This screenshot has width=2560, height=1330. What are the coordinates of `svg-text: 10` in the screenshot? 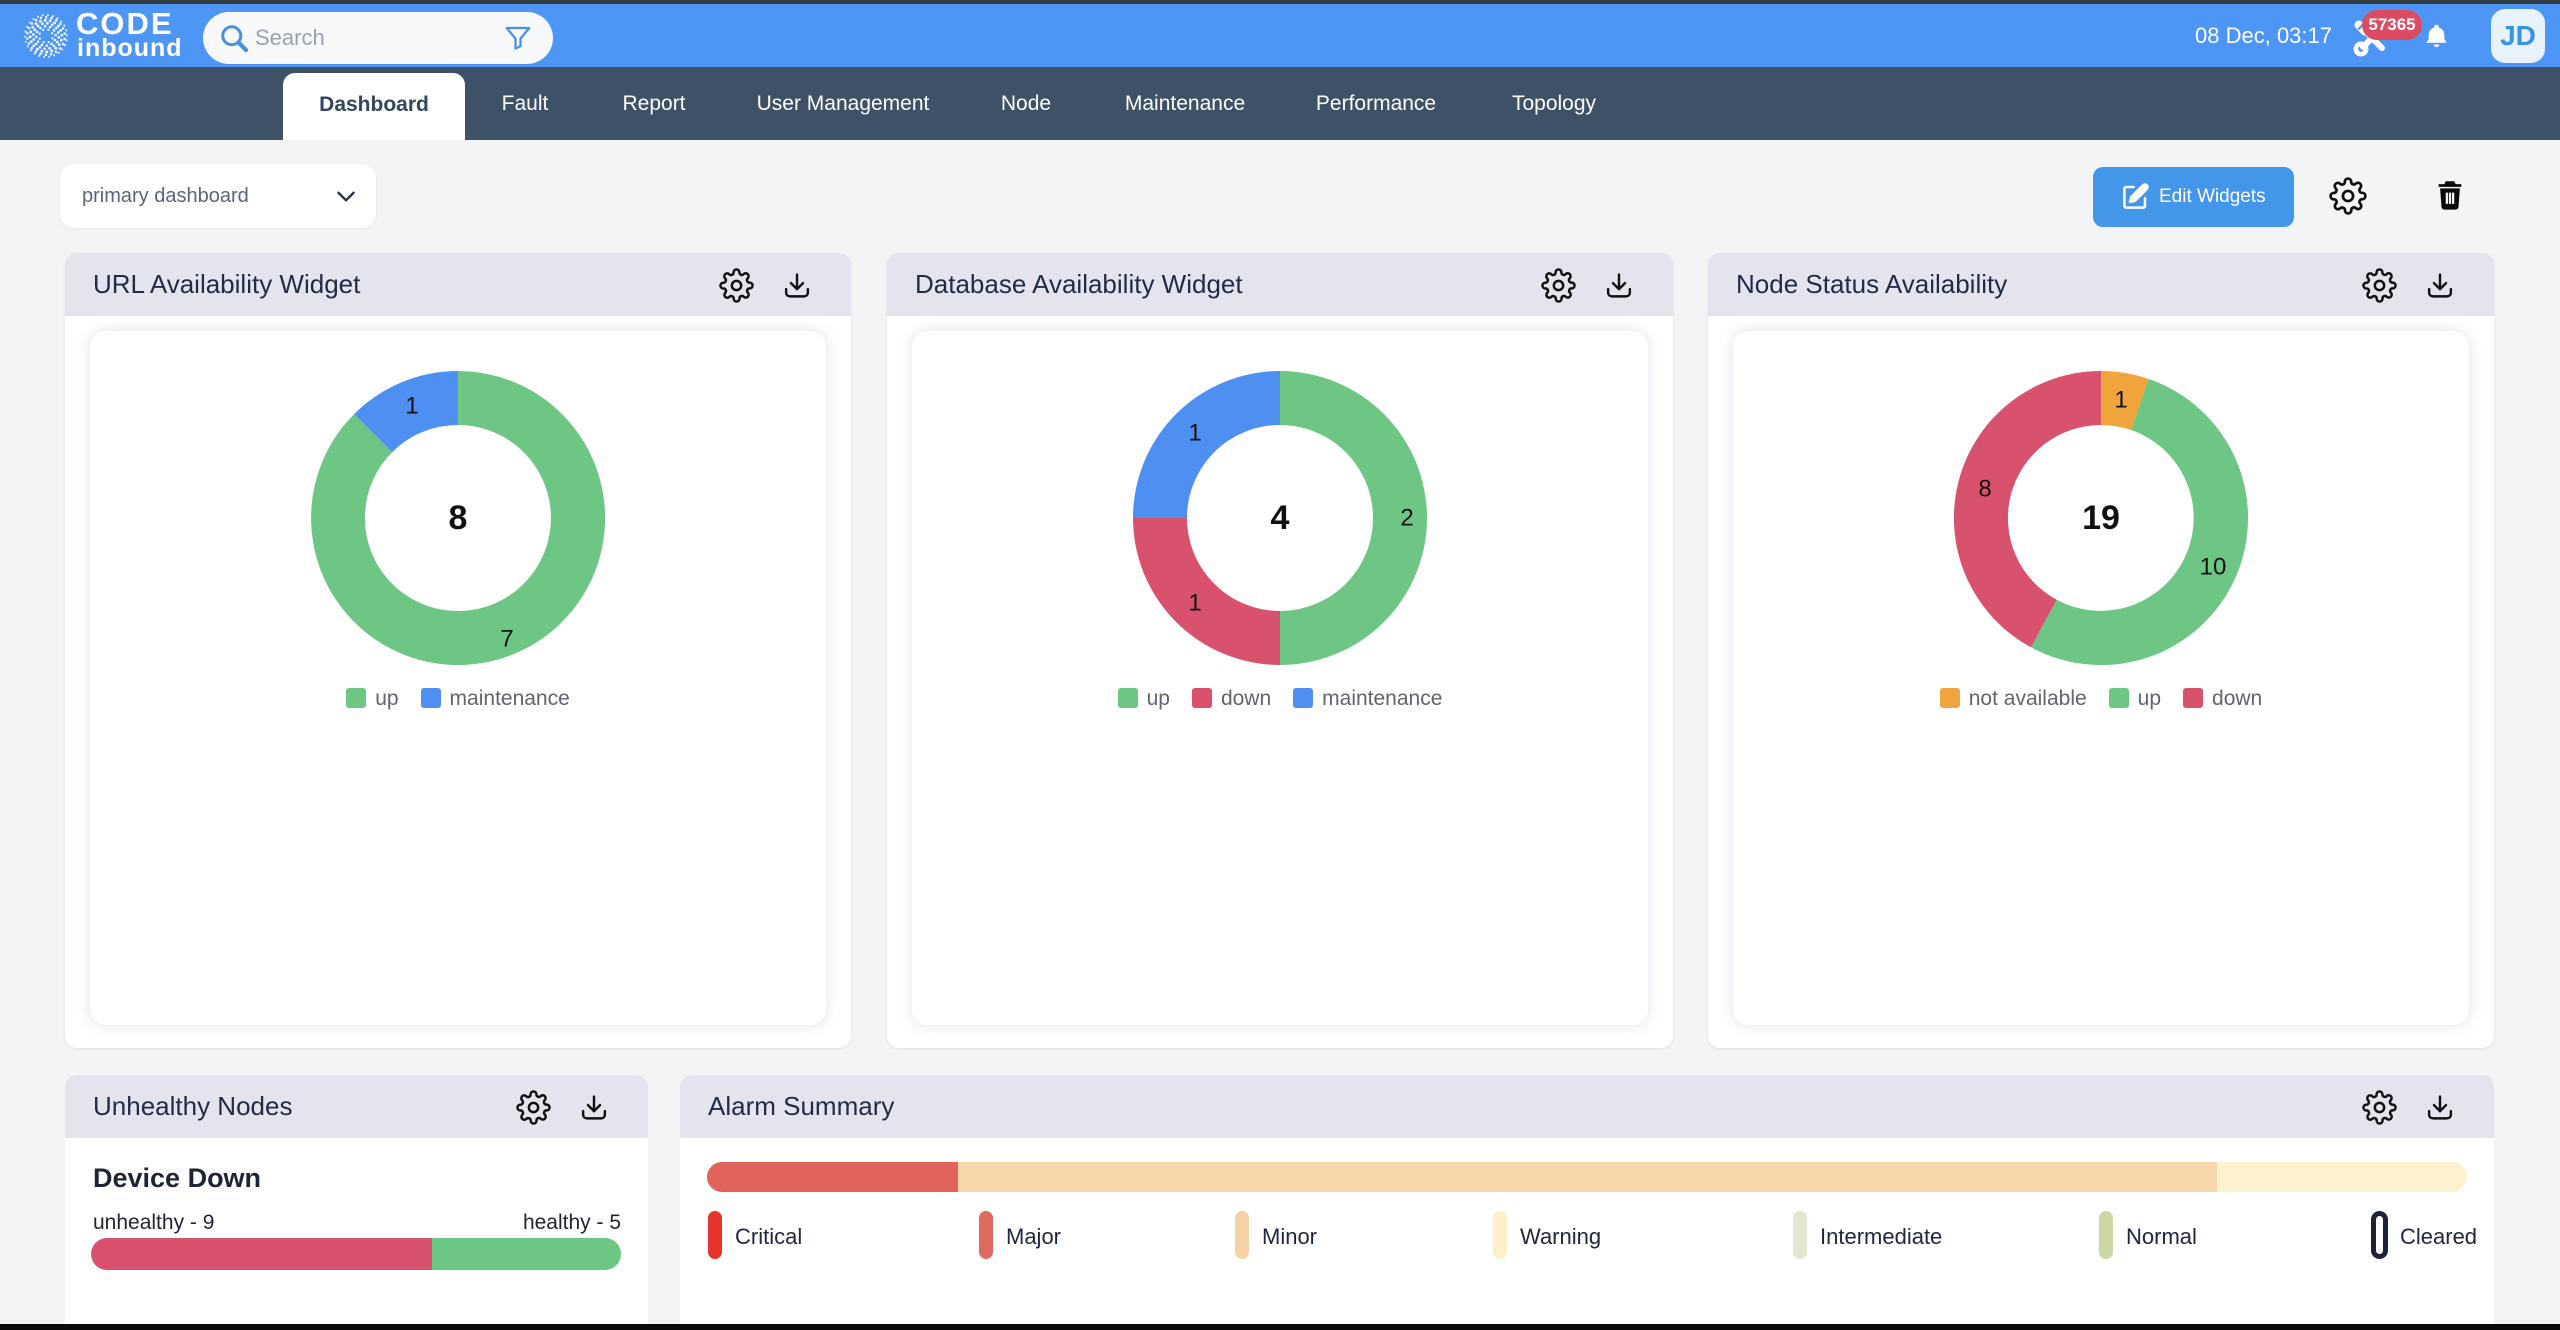 It's located at (2213, 567).